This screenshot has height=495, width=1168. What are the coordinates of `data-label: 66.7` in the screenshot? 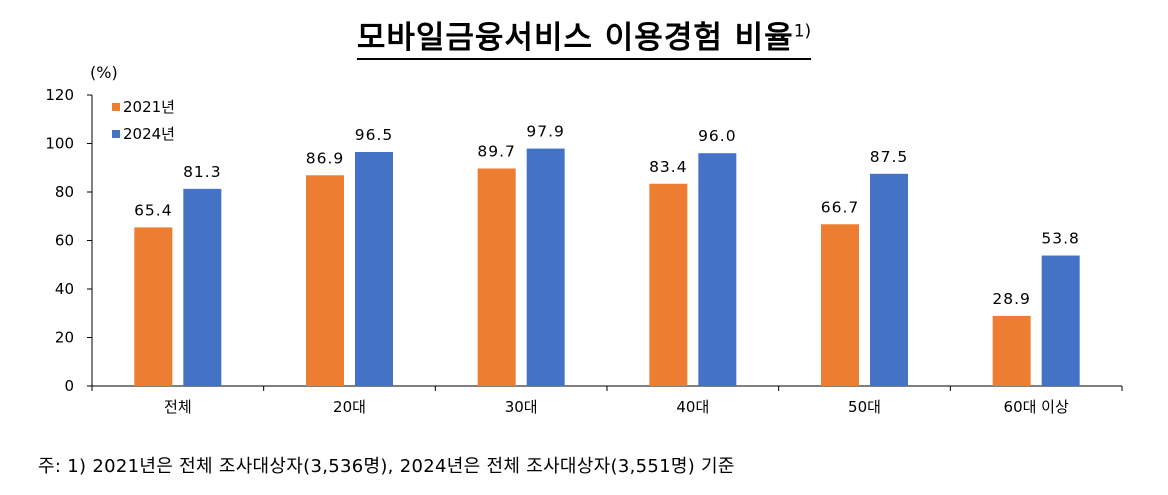 It's located at (840, 207).